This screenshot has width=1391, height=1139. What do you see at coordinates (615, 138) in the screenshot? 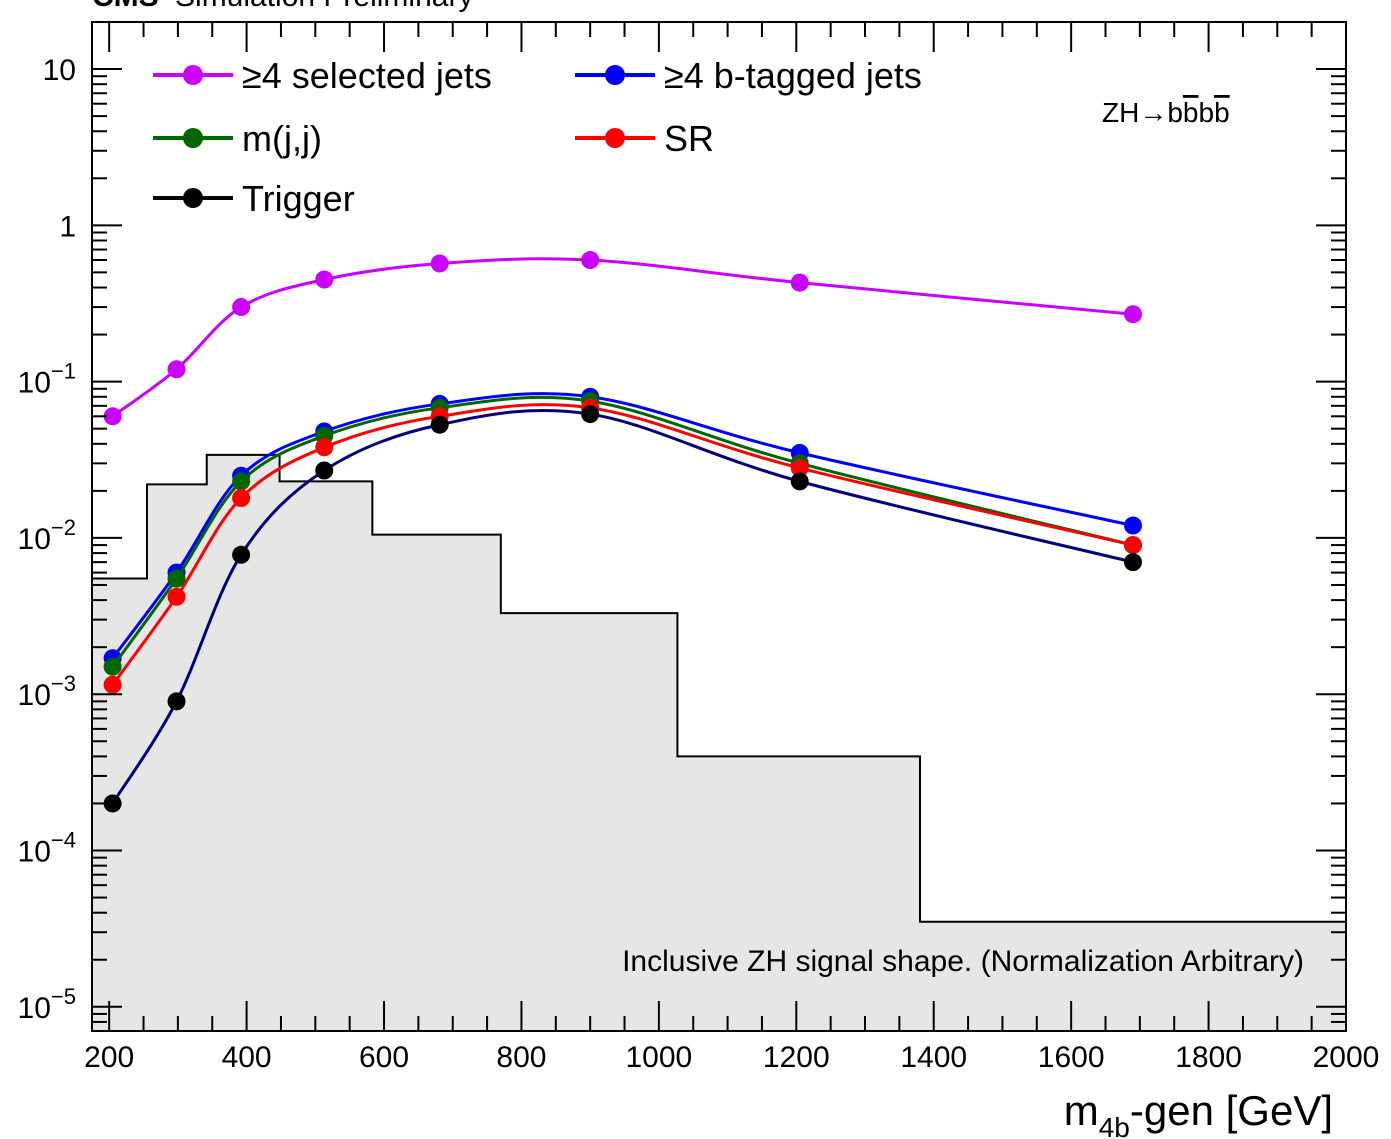
I see `legend-marker-sr` at bounding box center [615, 138].